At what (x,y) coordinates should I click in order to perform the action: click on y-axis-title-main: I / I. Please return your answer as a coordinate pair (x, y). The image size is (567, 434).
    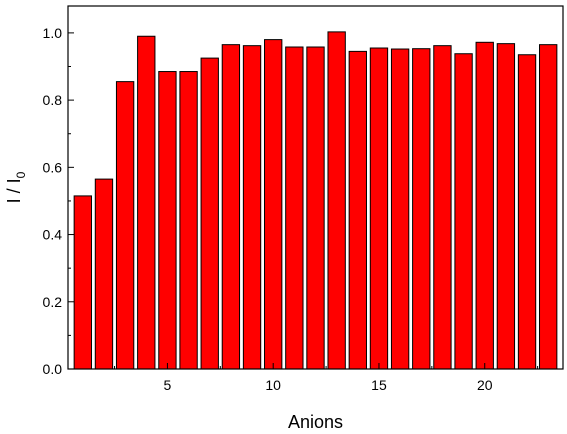
    Looking at the image, I should click on (14, 190).